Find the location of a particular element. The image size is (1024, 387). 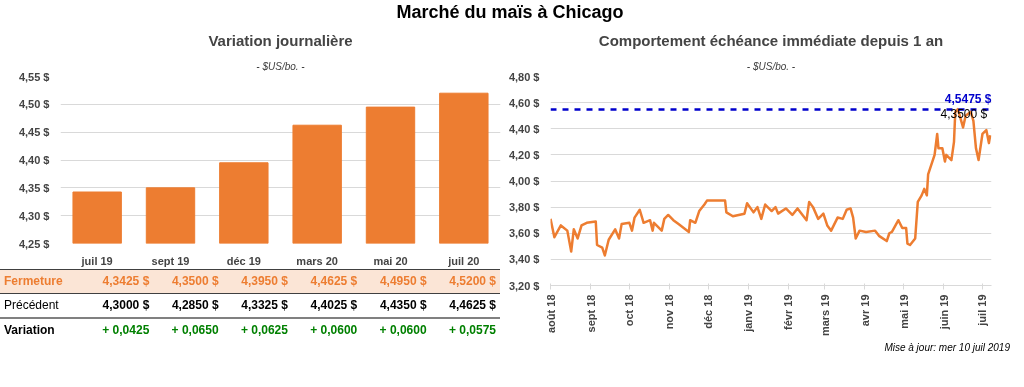

text: 4,4625 $ is located at coordinates (472, 306).